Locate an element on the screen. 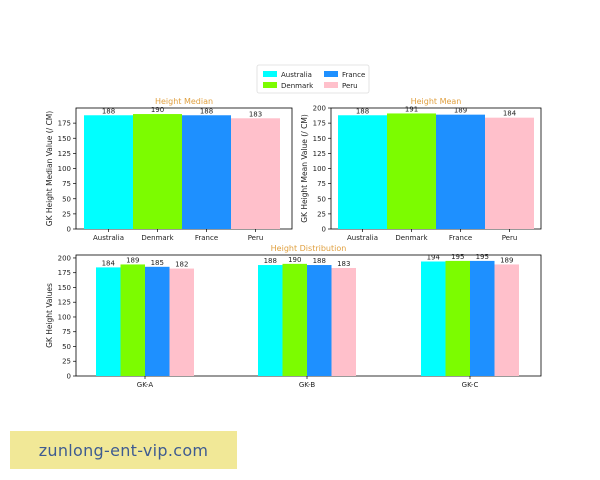 This screenshot has height=480, width=600. panel2-ytick-label: 25 is located at coordinates (66, 362).